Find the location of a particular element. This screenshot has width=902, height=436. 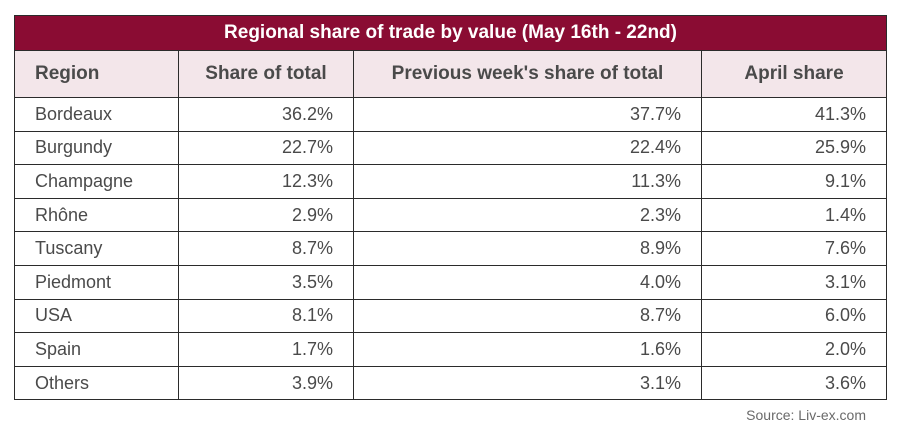

region-cell: Bordeaux is located at coordinates (96, 114).